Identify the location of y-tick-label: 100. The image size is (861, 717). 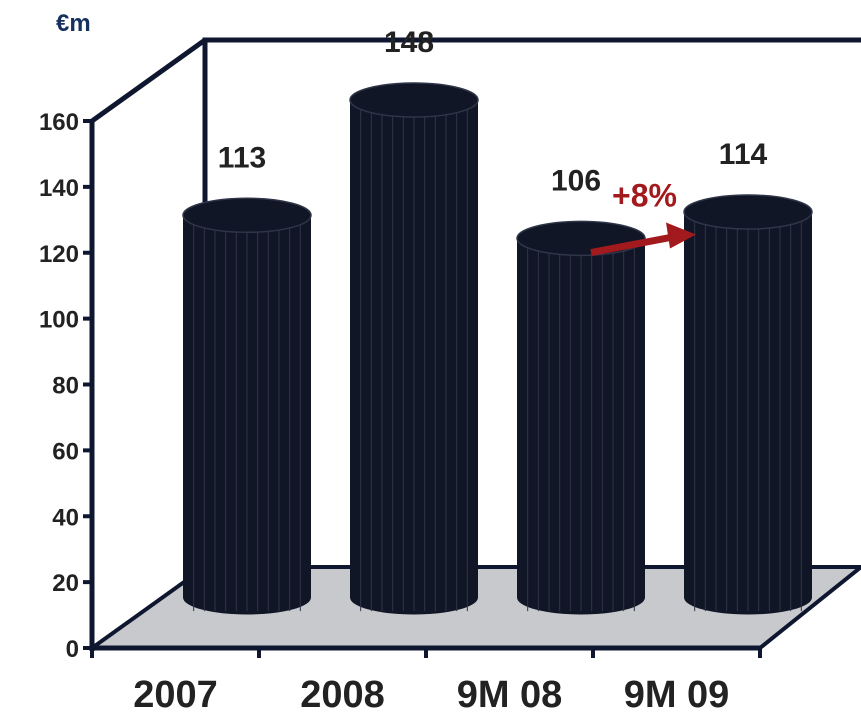
(59, 320).